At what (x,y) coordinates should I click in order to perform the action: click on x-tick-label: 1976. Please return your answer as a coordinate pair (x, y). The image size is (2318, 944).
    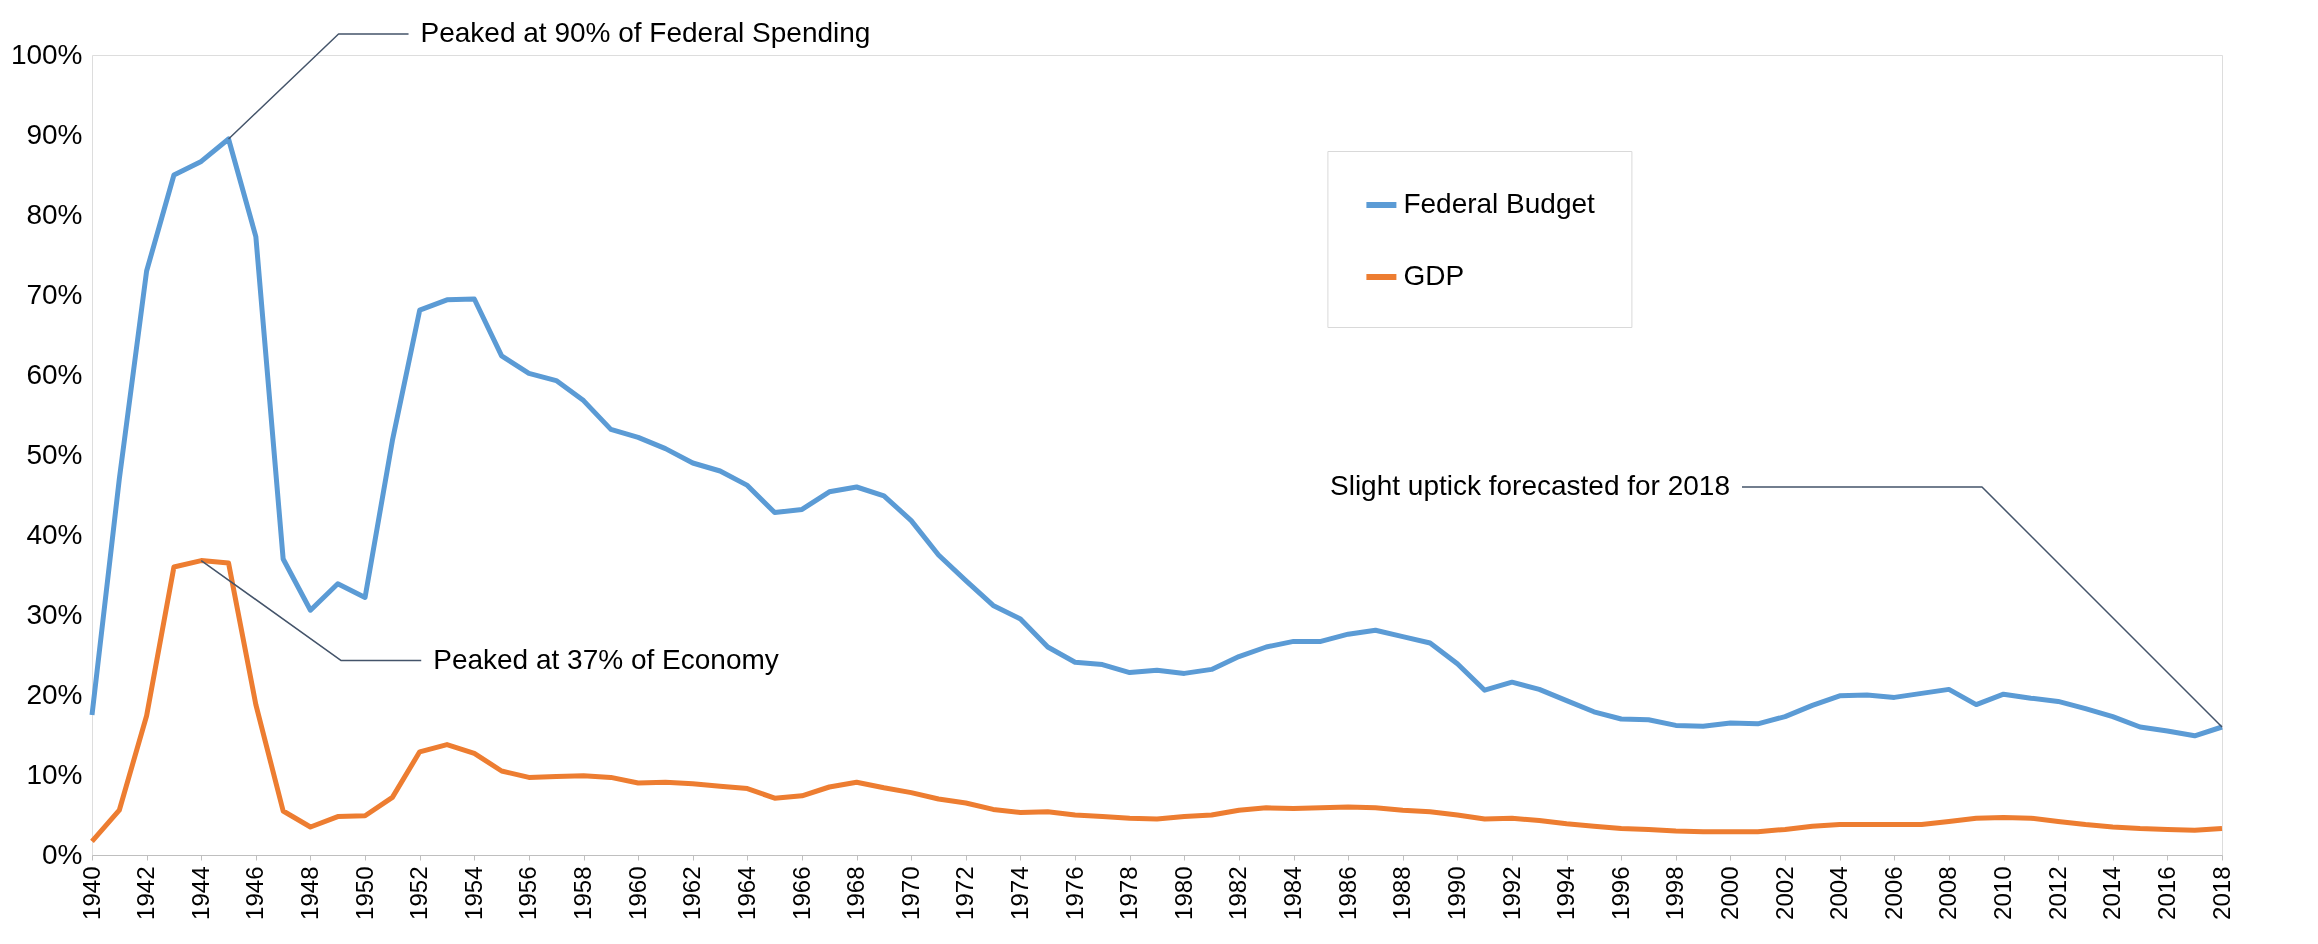
    Looking at the image, I should click on (1074, 893).